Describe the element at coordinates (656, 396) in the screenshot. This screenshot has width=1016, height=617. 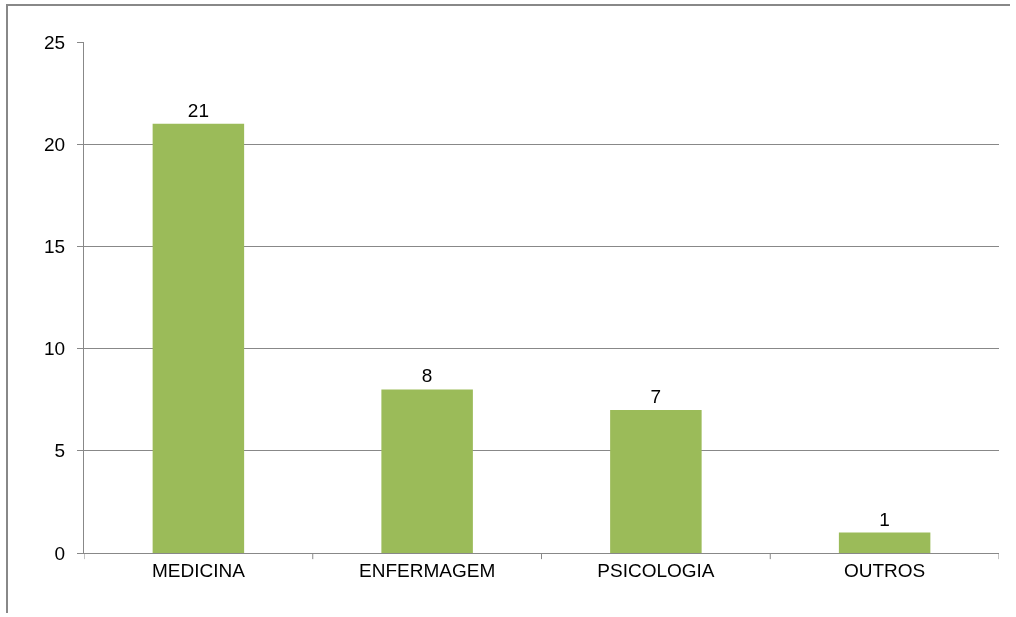
I see `data-label: 7` at that location.